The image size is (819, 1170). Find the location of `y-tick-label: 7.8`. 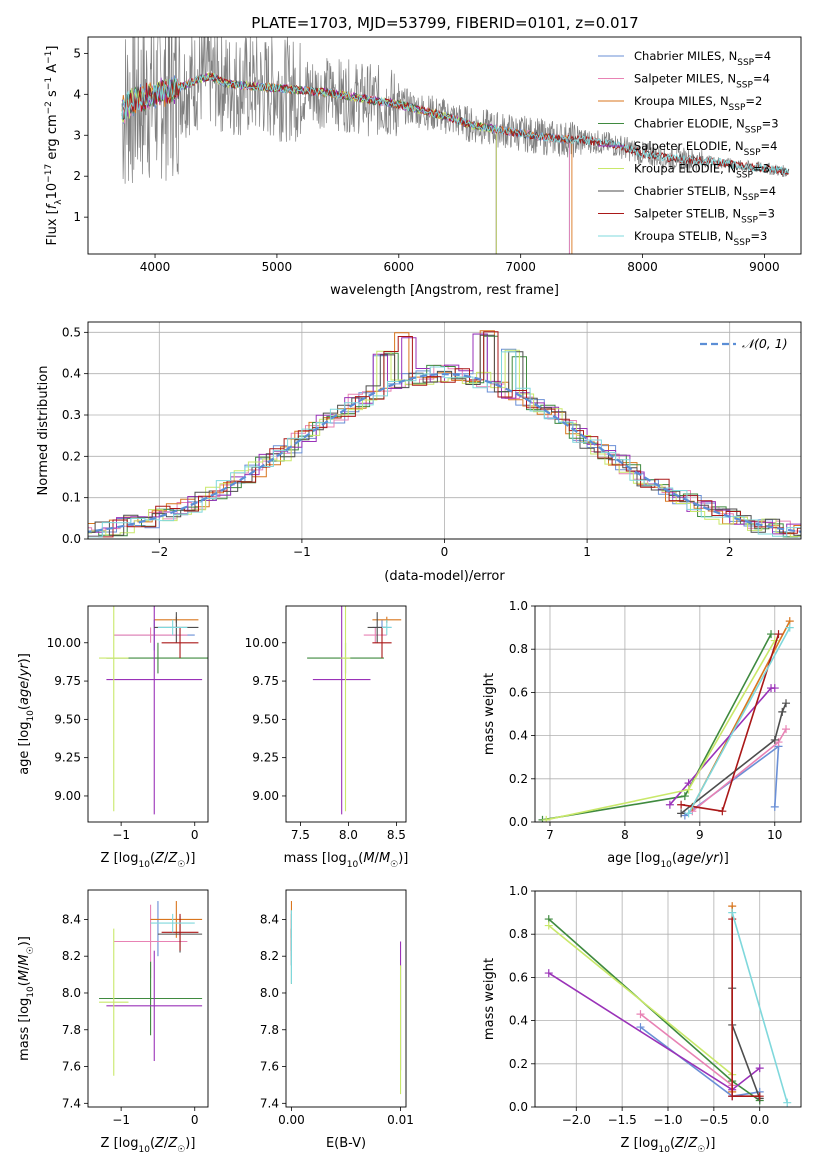

y-tick-label: 7.8 is located at coordinates (71, 1030).